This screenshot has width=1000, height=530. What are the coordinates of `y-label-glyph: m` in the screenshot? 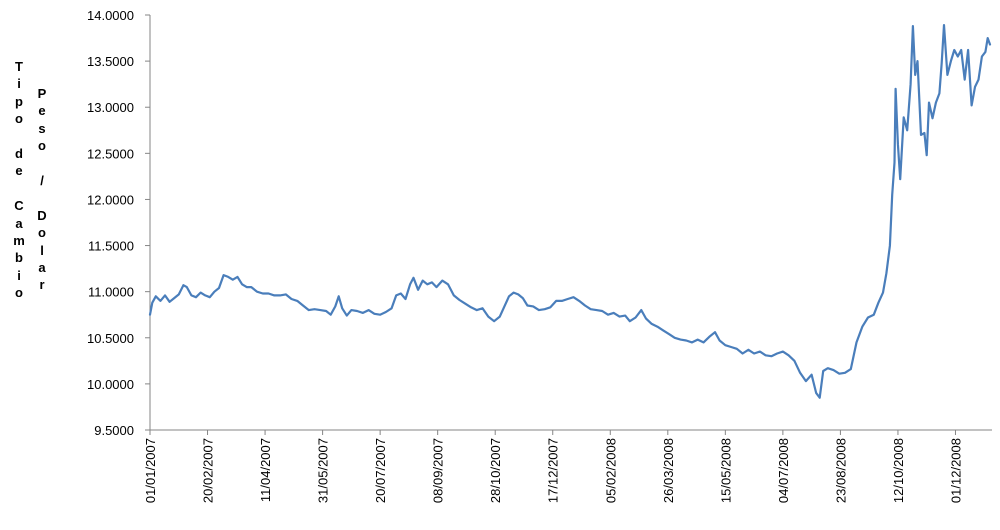 It's located at (19, 241).